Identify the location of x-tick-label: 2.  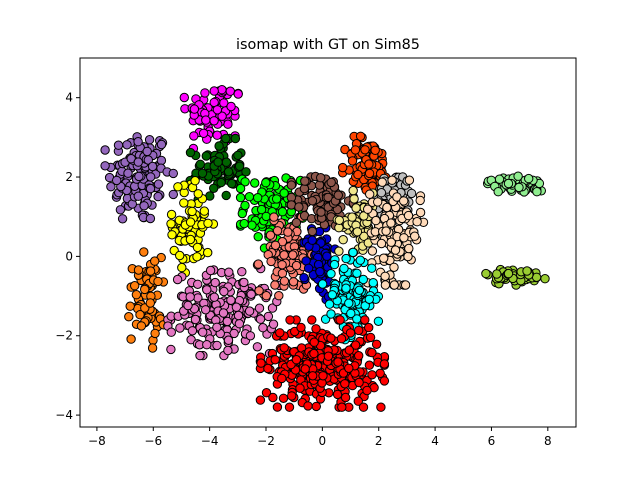
(379, 441).